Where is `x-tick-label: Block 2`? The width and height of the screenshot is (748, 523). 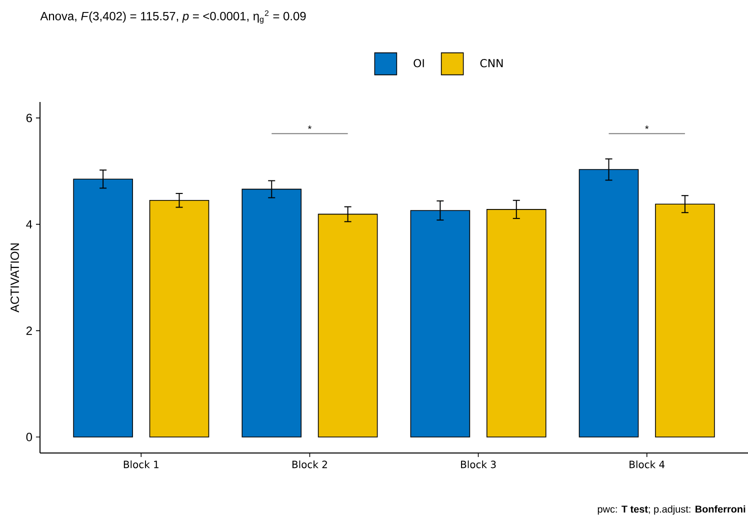 x-tick-label: Block 2 is located at coordinates (309, 464).